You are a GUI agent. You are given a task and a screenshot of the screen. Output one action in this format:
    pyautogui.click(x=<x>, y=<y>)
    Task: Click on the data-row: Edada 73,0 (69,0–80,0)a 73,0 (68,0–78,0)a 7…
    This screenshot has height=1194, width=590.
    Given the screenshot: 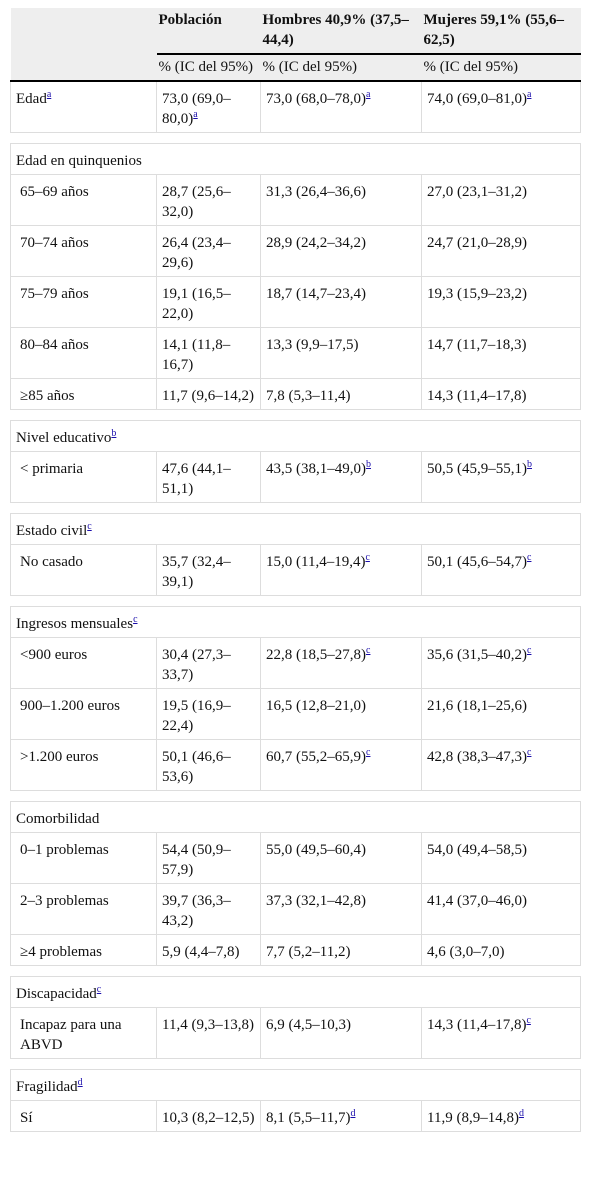 What is the action you would take?
    pyautogui.click(x=295, y=106)
    